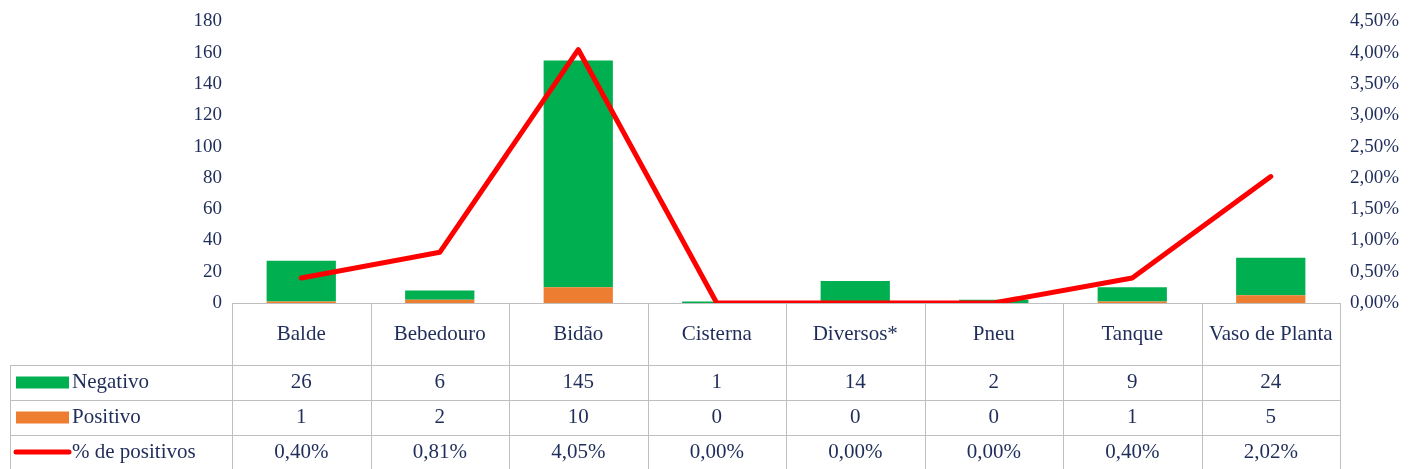 Image resolution: width=1427 pixels, height=469 pixels. What do you see at coordinates (1270, 416) in the screenshot?
I see `data-label: 5` at bounding box center [1270, 416].